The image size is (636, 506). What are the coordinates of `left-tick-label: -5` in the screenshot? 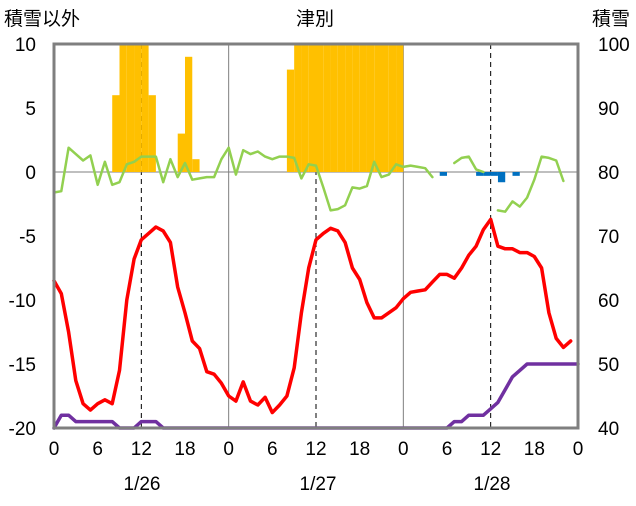 It's located at (27, 237).